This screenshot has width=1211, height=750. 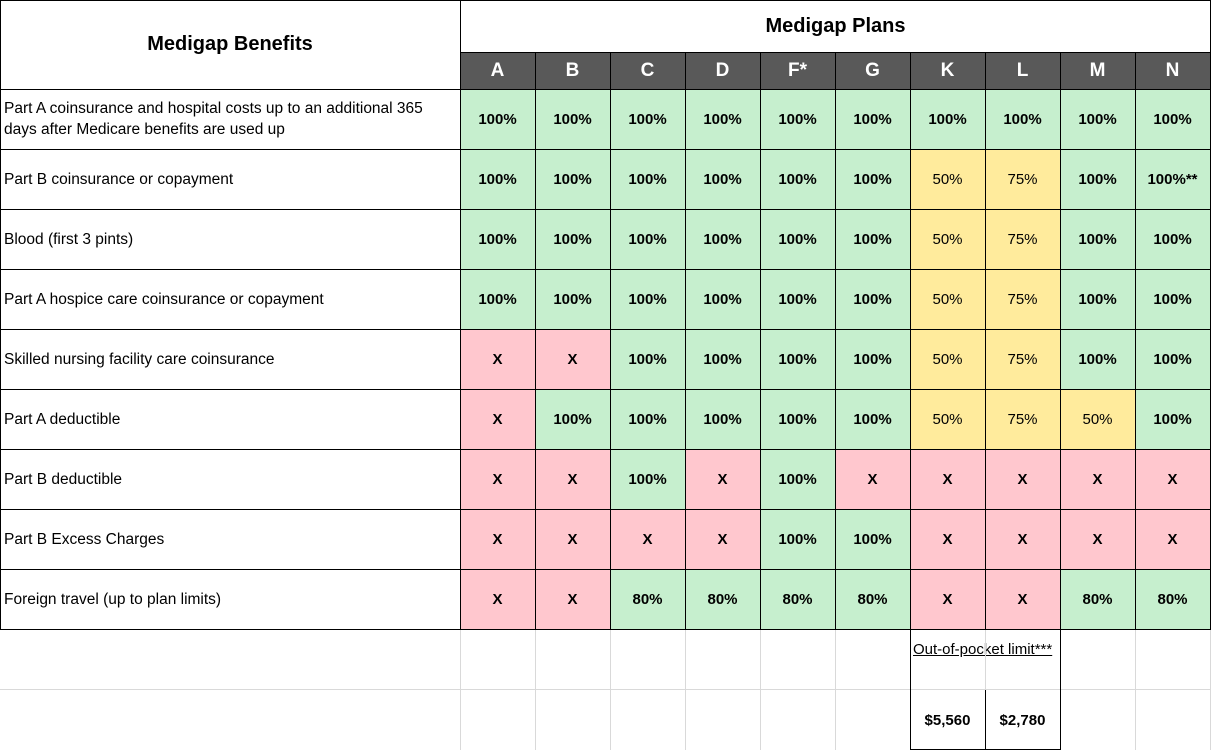 What do you see at coordinates (572, 70) in the screenshot?
I see `plan-header-b: B` at bounding box center [572, 70].